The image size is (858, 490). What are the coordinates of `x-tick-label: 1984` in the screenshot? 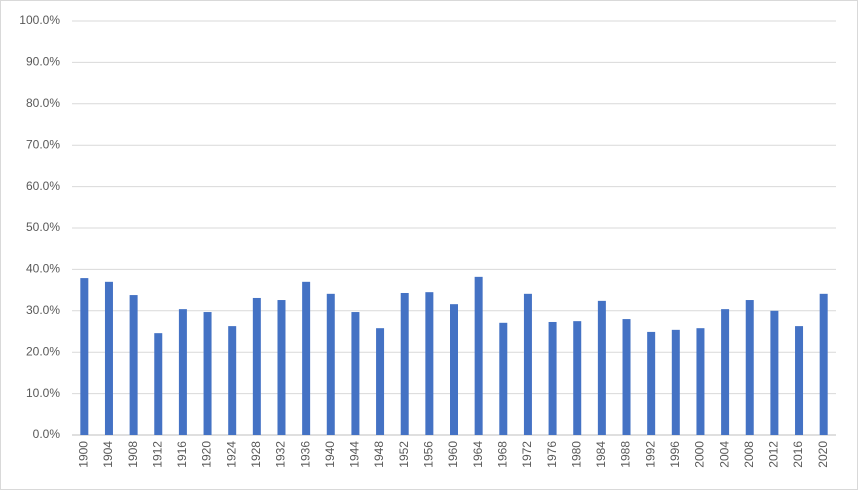 It's located at (601, 454).